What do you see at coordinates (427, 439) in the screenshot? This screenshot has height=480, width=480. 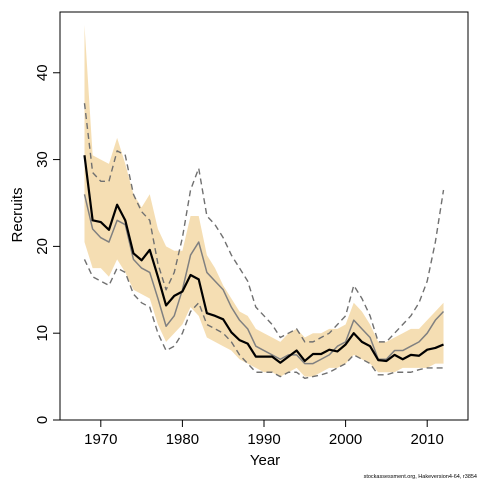 I see `x-tick-label: 2010` at bounding box center [427, 439].